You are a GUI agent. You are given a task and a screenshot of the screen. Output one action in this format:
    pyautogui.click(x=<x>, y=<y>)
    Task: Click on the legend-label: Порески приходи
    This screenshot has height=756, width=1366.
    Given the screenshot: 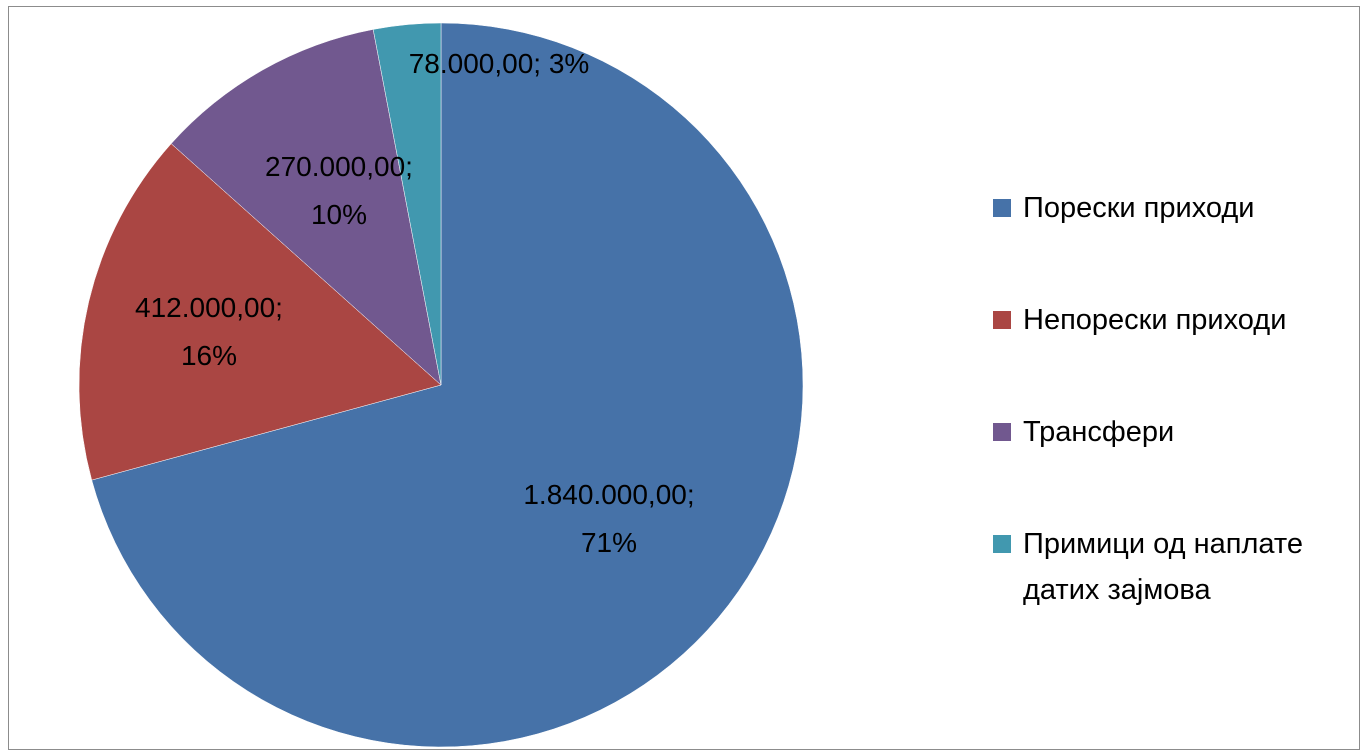 What is the action you would take?
    pyautogui.click(x=1139, y=208)
    